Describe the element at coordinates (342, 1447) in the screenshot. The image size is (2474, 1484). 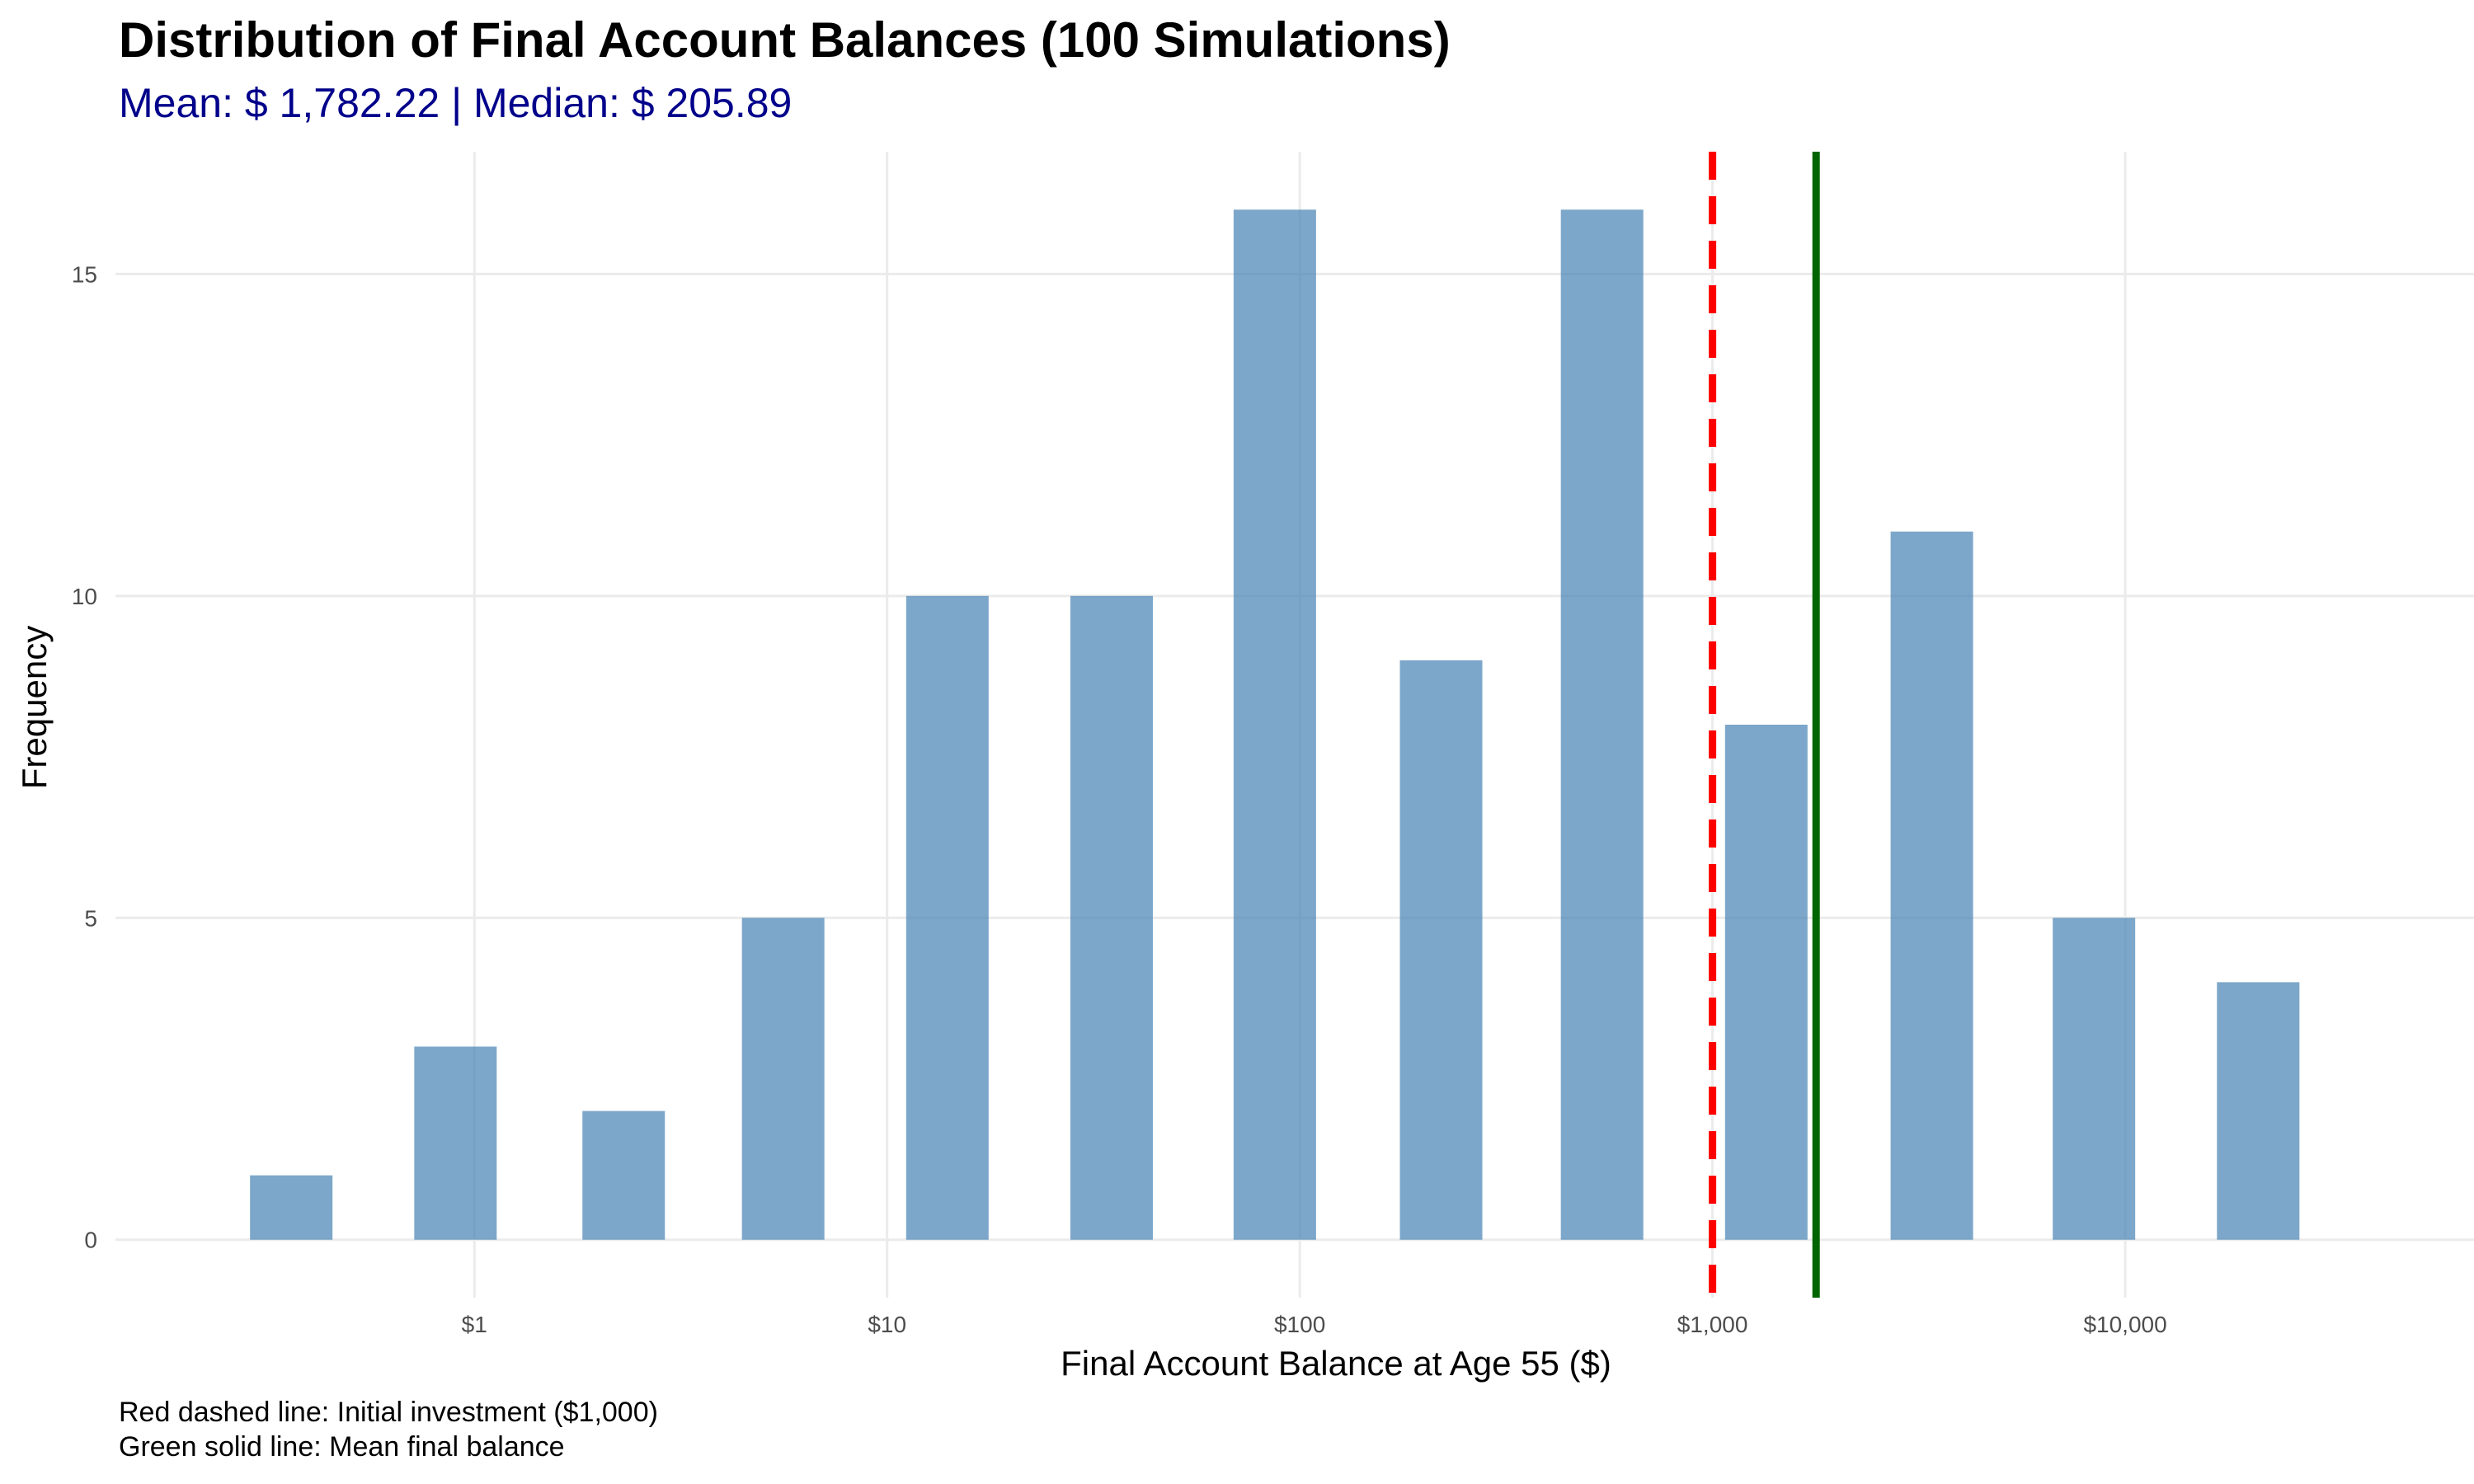
I see `caption-green-line: Green solid line: Mean final balance` at that location.